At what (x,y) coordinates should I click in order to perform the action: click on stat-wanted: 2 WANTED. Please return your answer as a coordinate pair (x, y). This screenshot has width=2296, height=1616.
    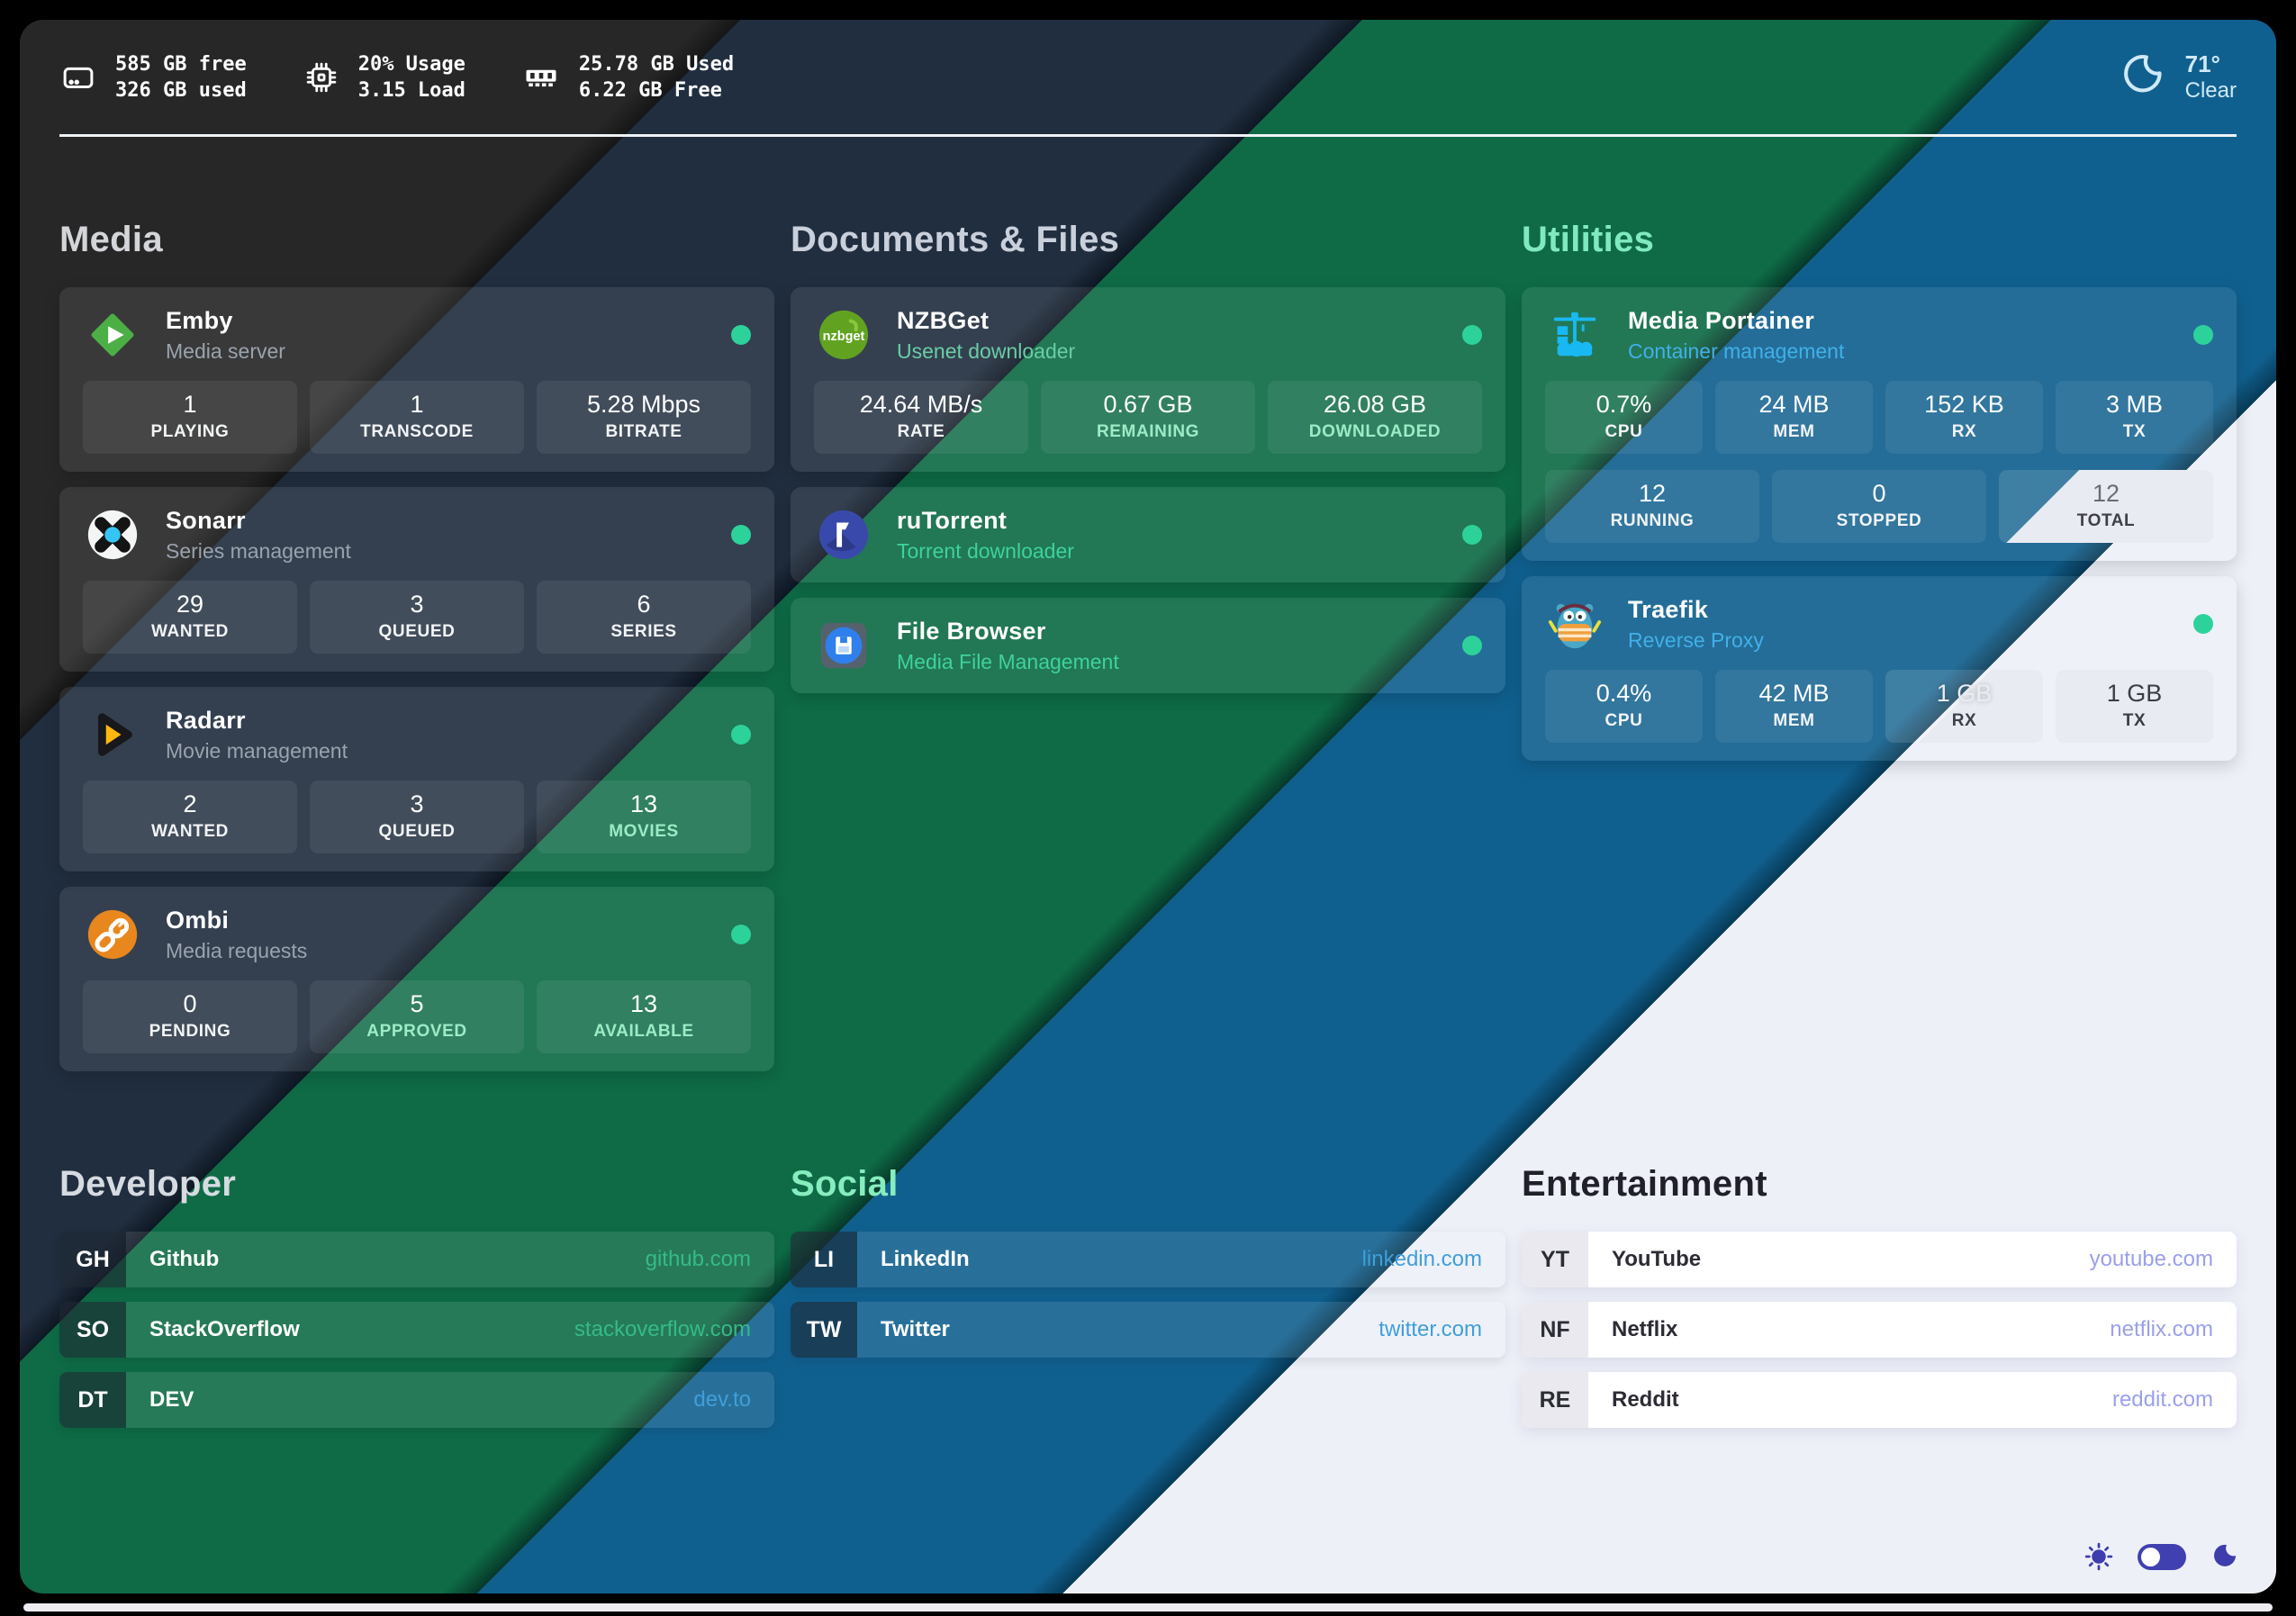
    Looking at the image, I should click on (190, 817).